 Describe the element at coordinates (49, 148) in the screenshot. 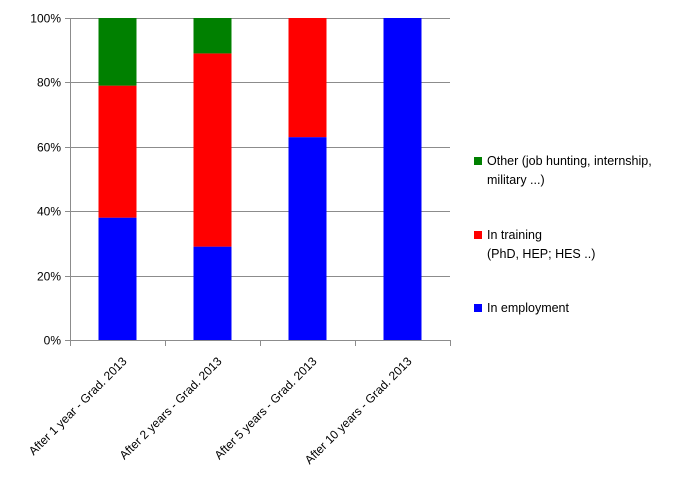

I see `y-tick-label: 60%` at that location.